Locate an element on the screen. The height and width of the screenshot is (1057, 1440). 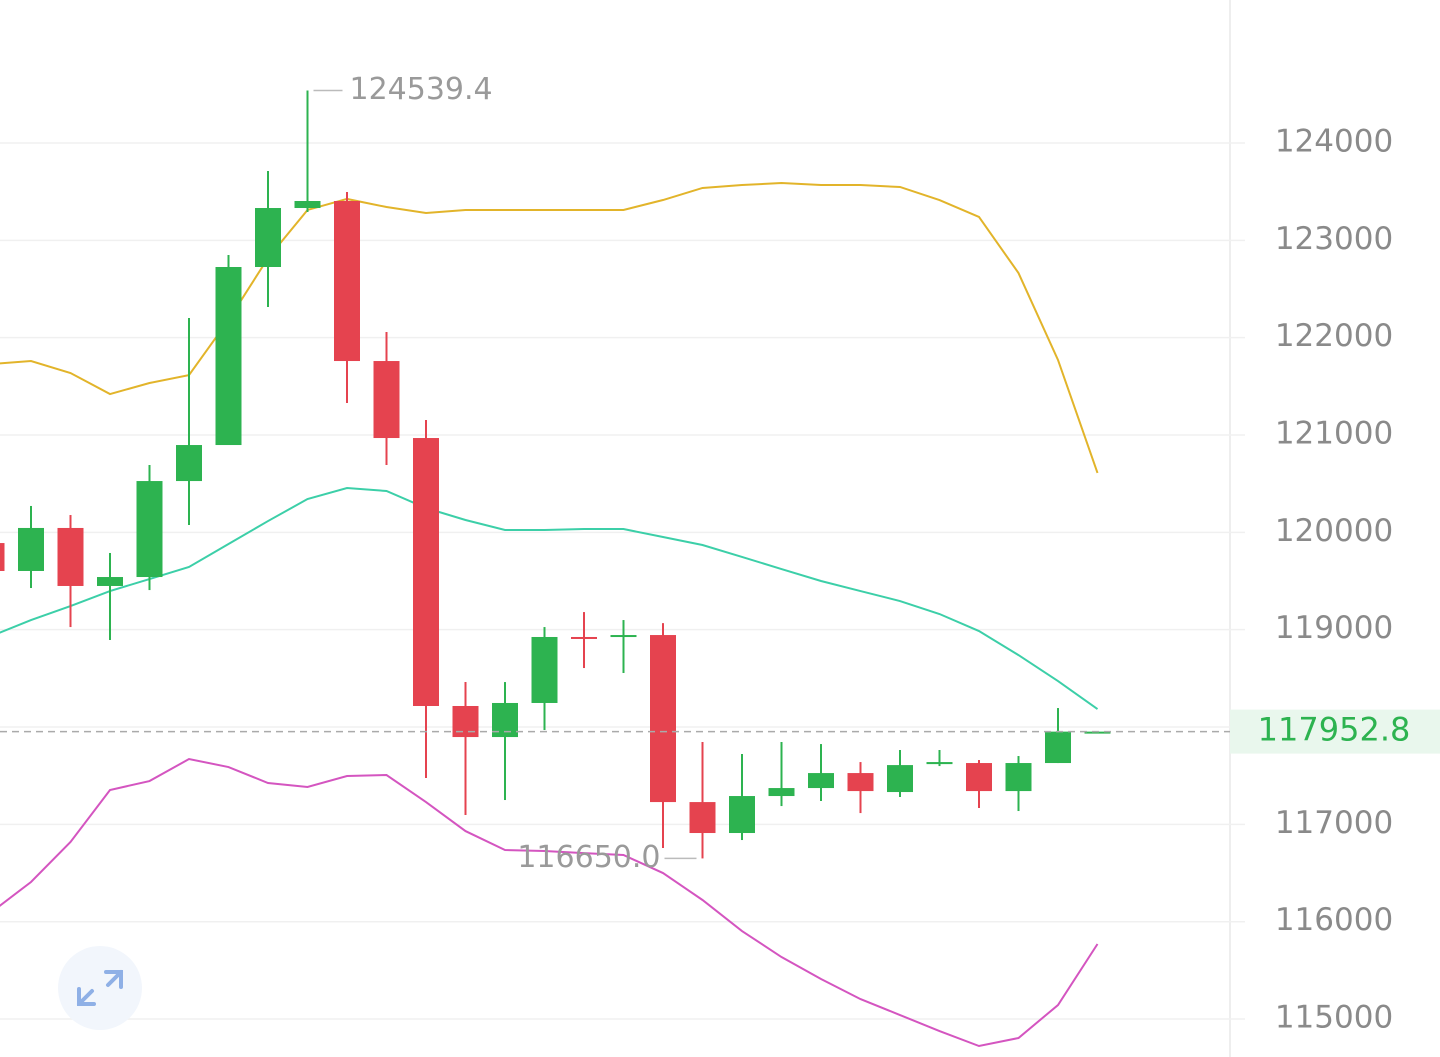
fullscreen-circle is located at coordinates (100, 988).